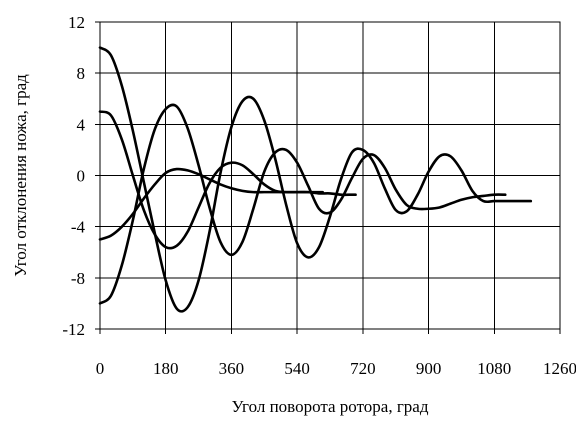 The width and height of the screenshot is (576, 423). I want to click on y-tick-label: -8, so click(78, 278).